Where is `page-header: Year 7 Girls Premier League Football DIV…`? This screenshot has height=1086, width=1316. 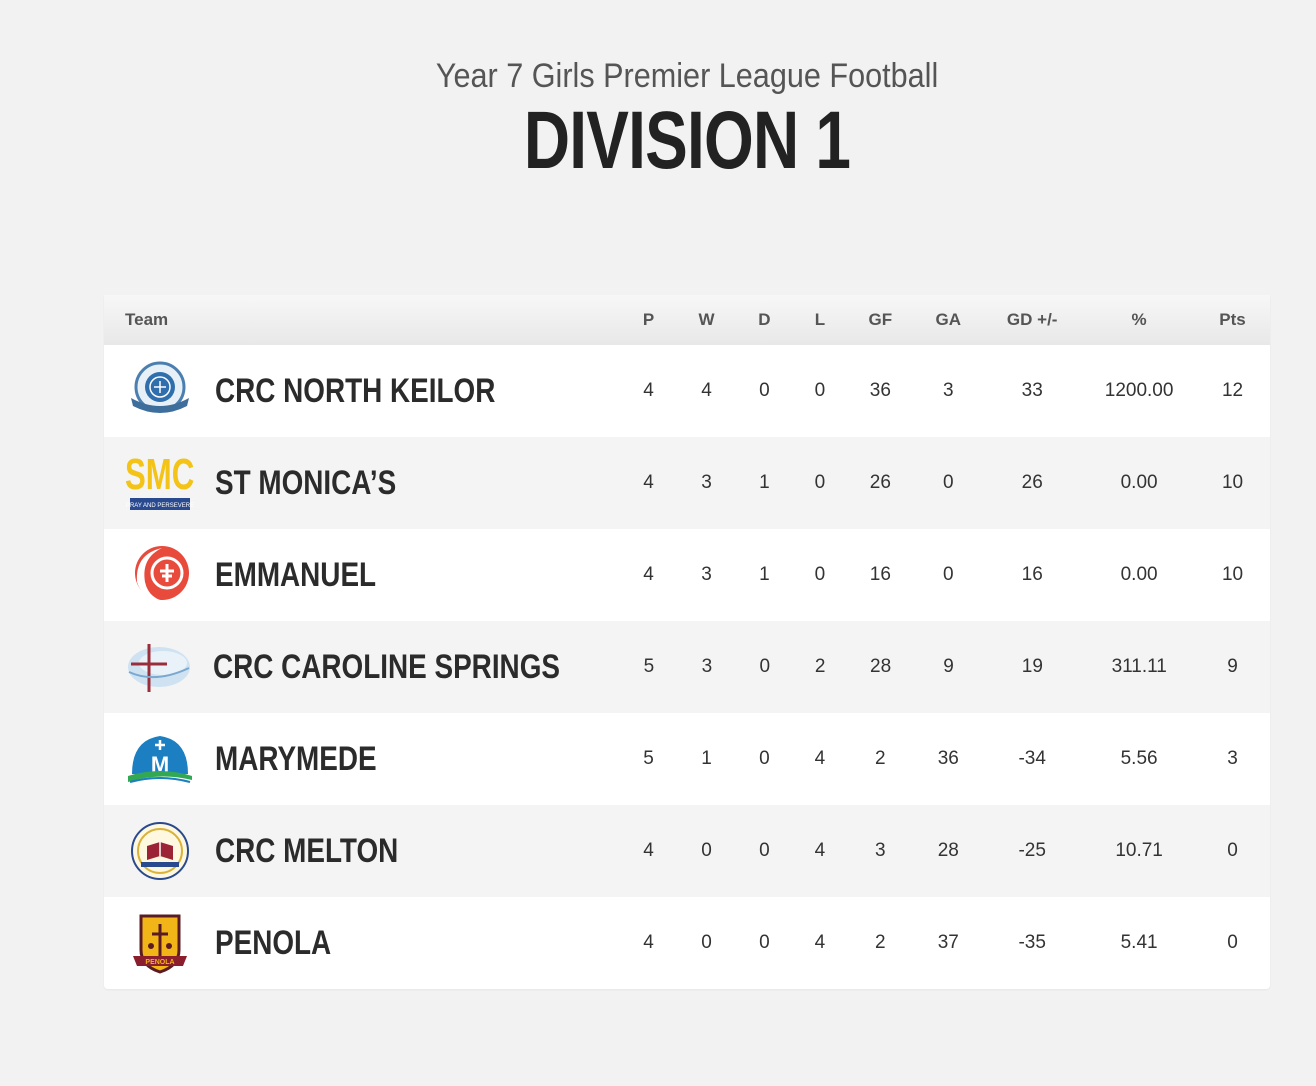
page-header: Year 7 Girls Premier League Football DIV… is located at coordinates (658, 120).